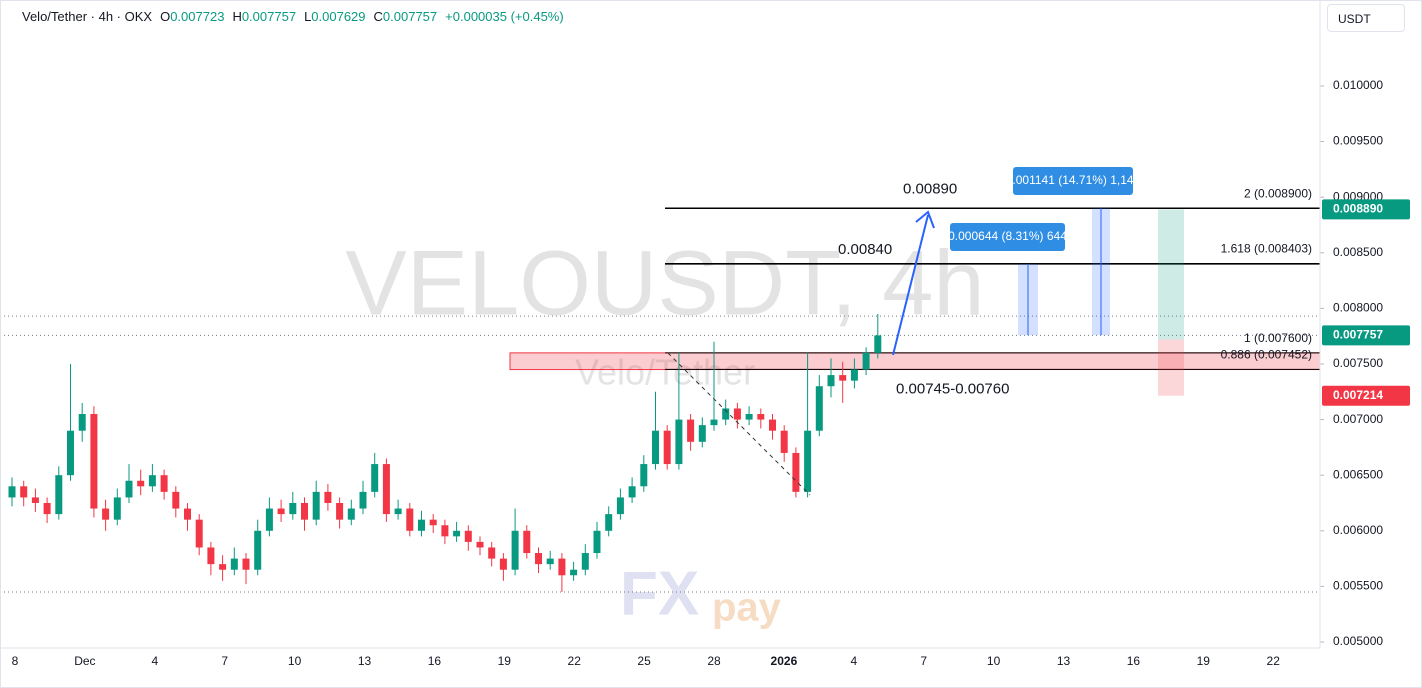  I want to click on price-tag-label: 0.007757, so click(1358, 335).